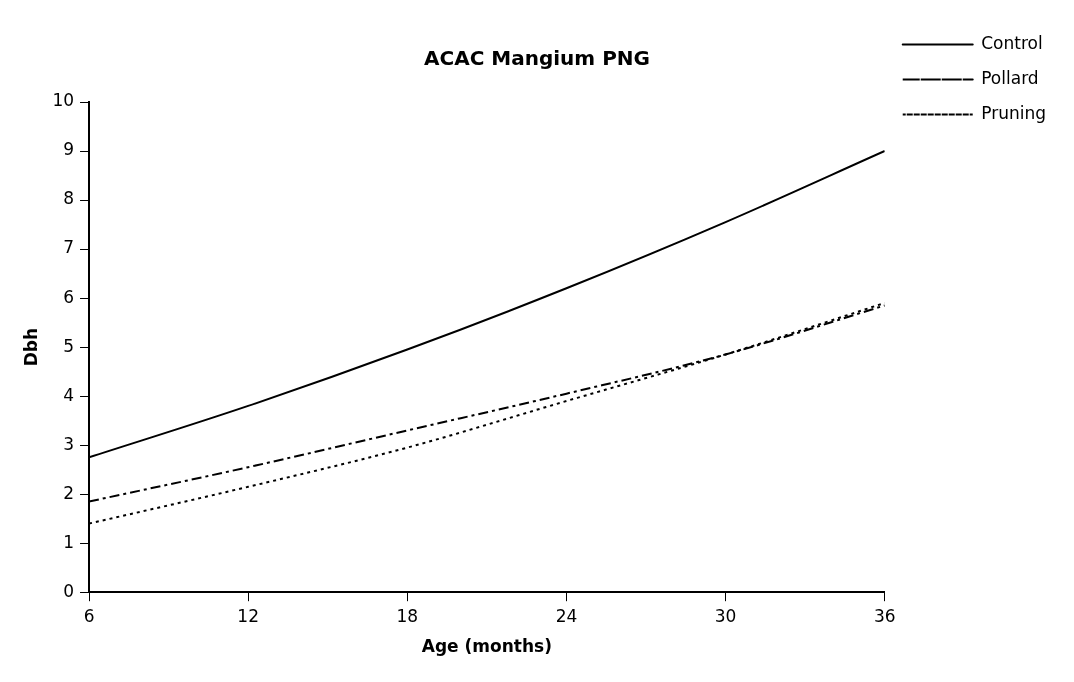 This screenshot has width=1074, height=682. Describe the element at coordinates (69, 198) in the screenshot. I see `y-tick-label: 8` at that location.